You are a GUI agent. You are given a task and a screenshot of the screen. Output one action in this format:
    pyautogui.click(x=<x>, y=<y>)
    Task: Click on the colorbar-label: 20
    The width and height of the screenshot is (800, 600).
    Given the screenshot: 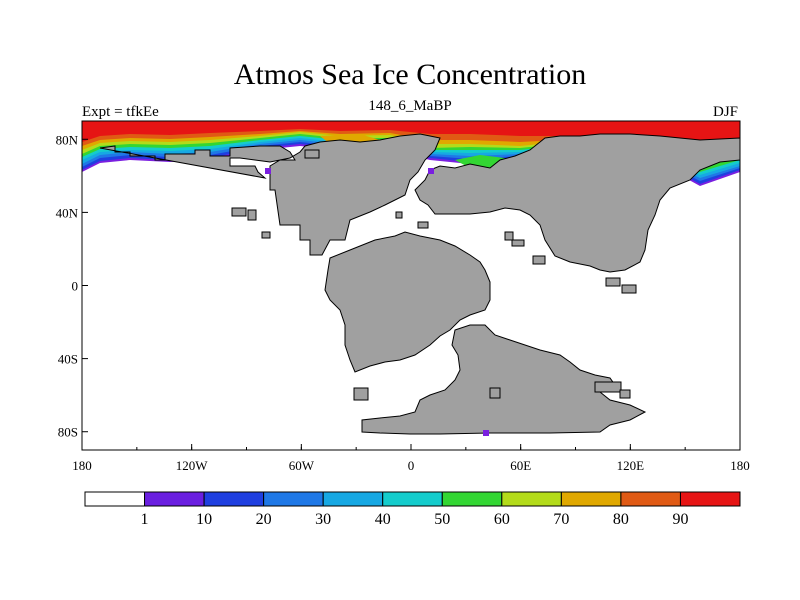 What is the action you would take?
    pyautogui.click(x=264, y=519)
    